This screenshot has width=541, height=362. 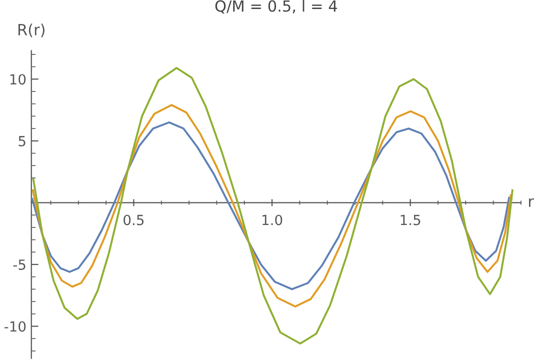 What do you see at coordinates (22, 141) in the screenshot?
I see `y-tick-label: 5` at bounding box center [22, 141].